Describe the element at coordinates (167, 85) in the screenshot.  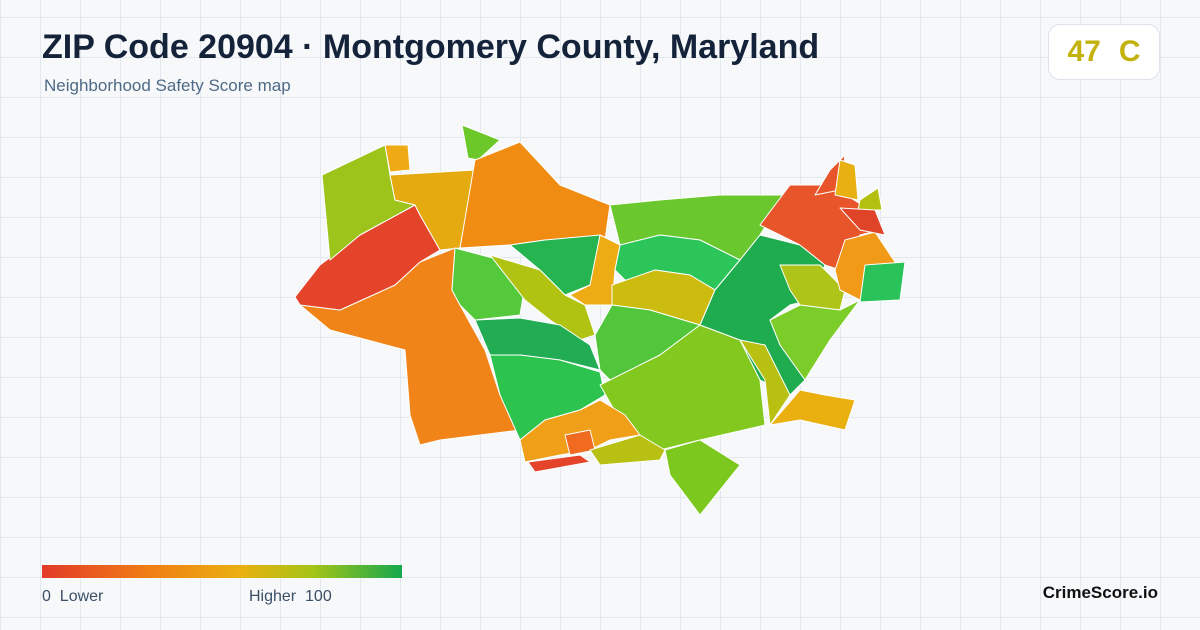
I see `subtitle: Neighborhood Safety Score map` at that location.